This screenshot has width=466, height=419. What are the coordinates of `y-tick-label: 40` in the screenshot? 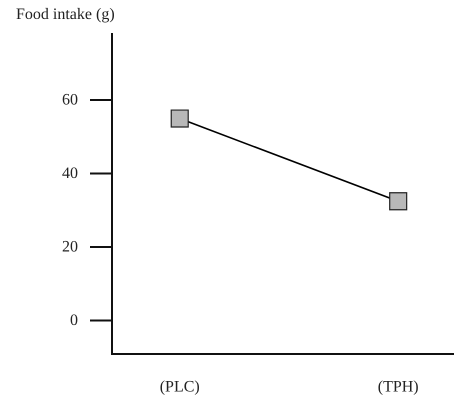 It's located at (70, 173).